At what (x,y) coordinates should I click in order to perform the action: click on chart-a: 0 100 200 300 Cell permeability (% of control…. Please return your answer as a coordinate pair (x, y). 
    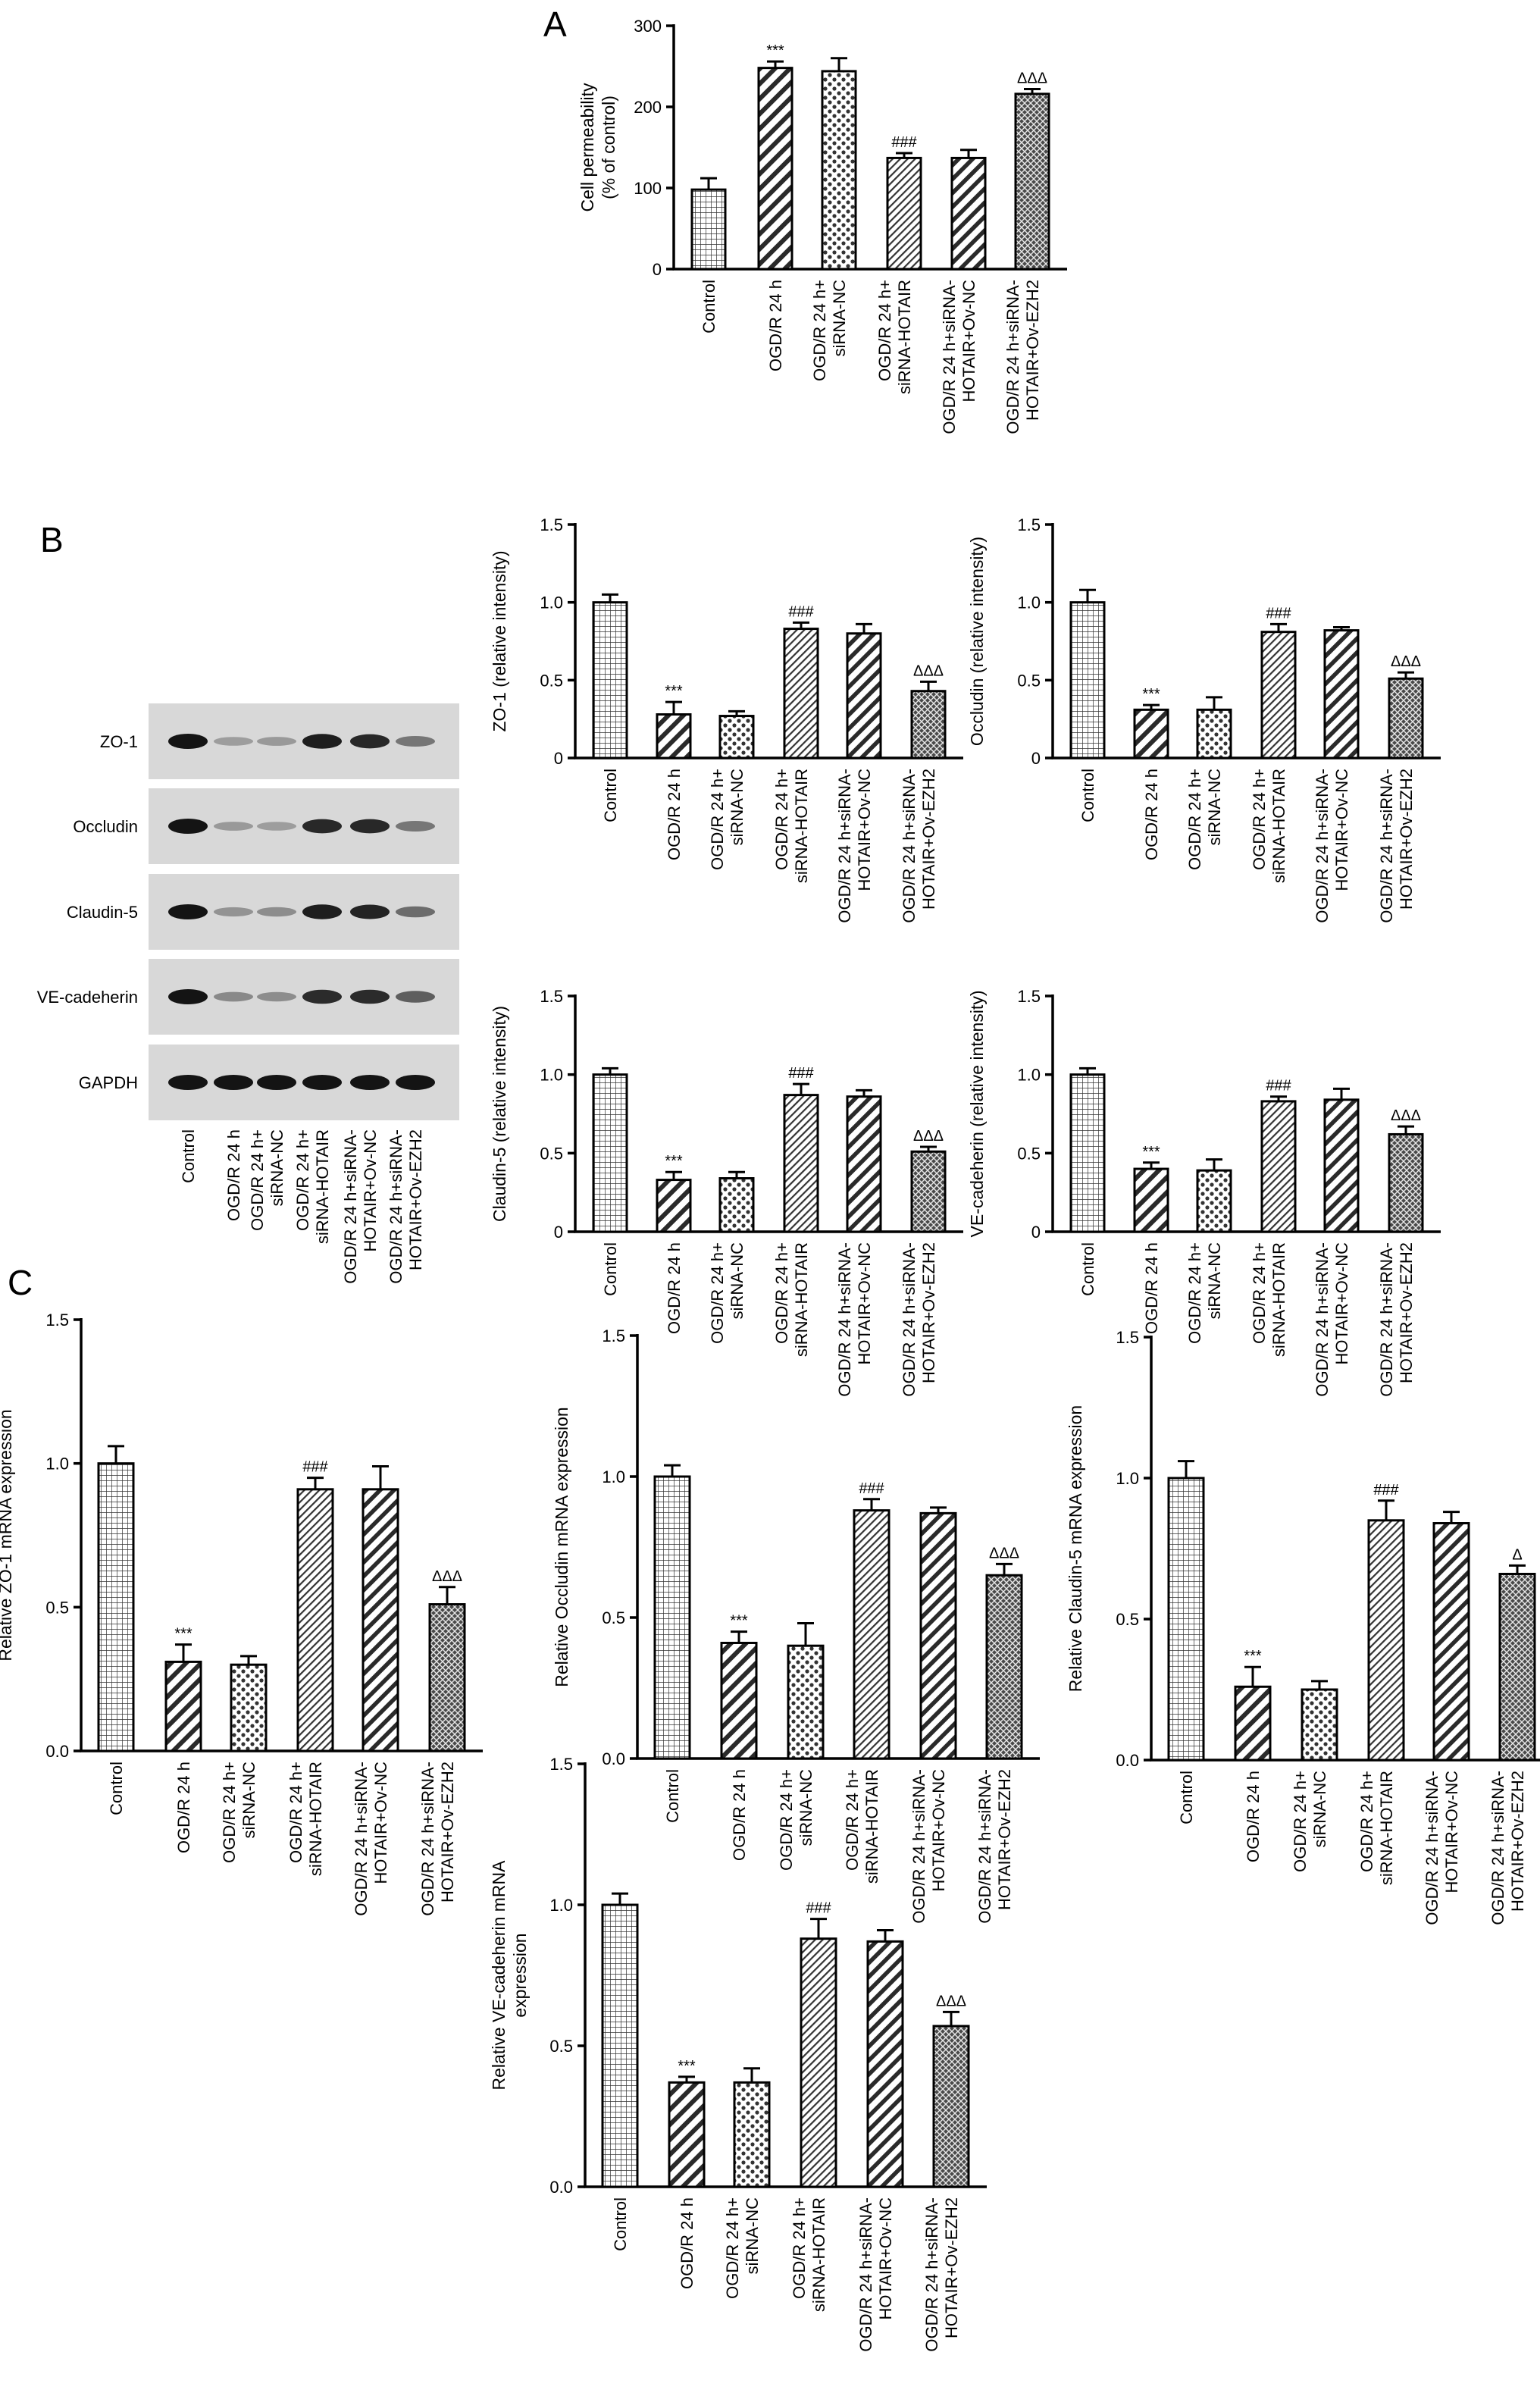
    Looking at the image, I should click on (822, 225).